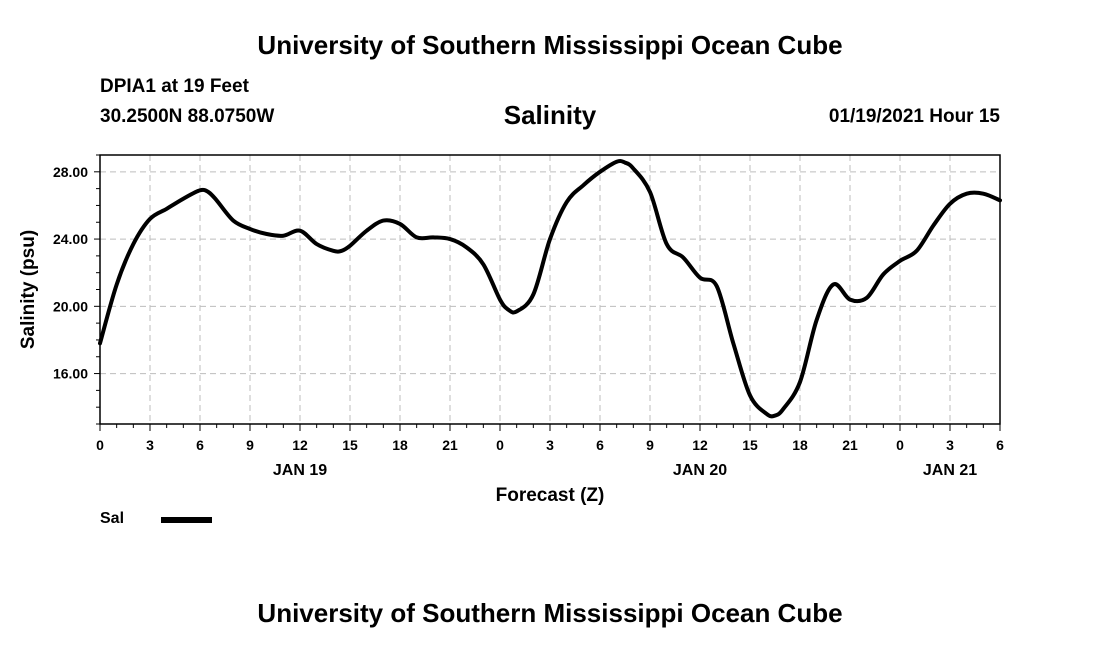 This screenshot has height=650, width=1100. I want to click on legend-label: Sal, so click(112, 518).